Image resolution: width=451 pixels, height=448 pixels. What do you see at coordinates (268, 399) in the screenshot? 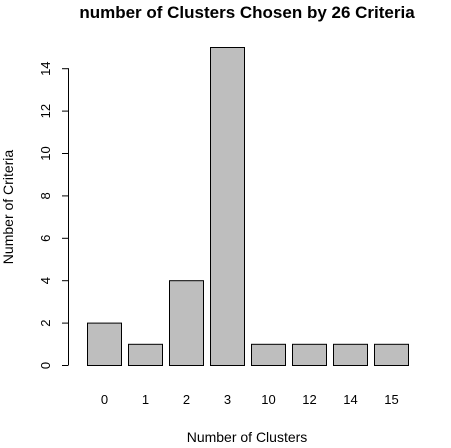
I see `x-tick-label: 10` at bounding box center [268, 399].